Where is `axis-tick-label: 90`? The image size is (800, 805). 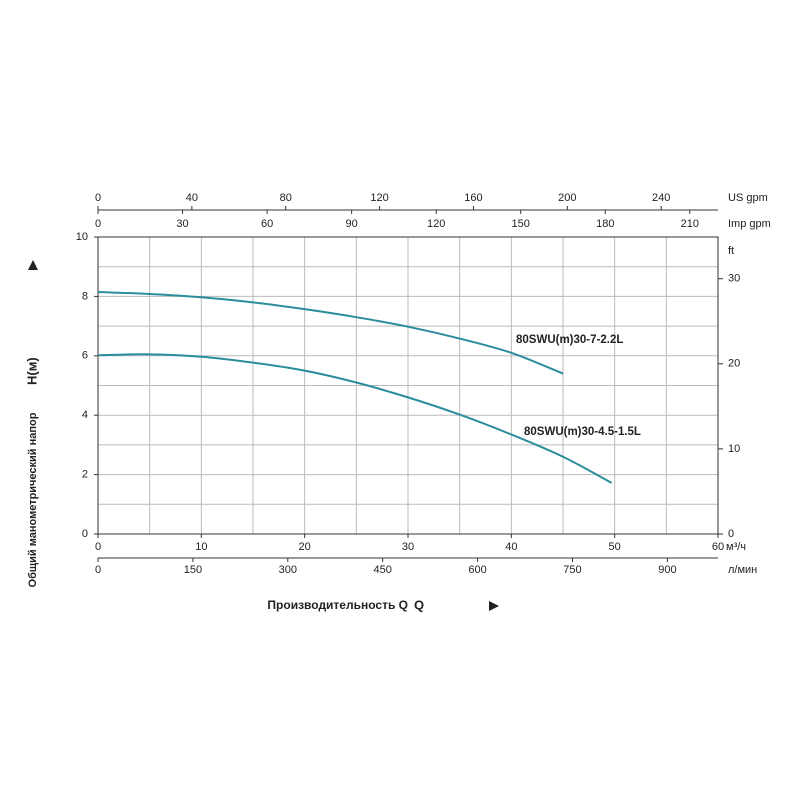 axis-tick-label: 90 is located at coordinates (352, 224).